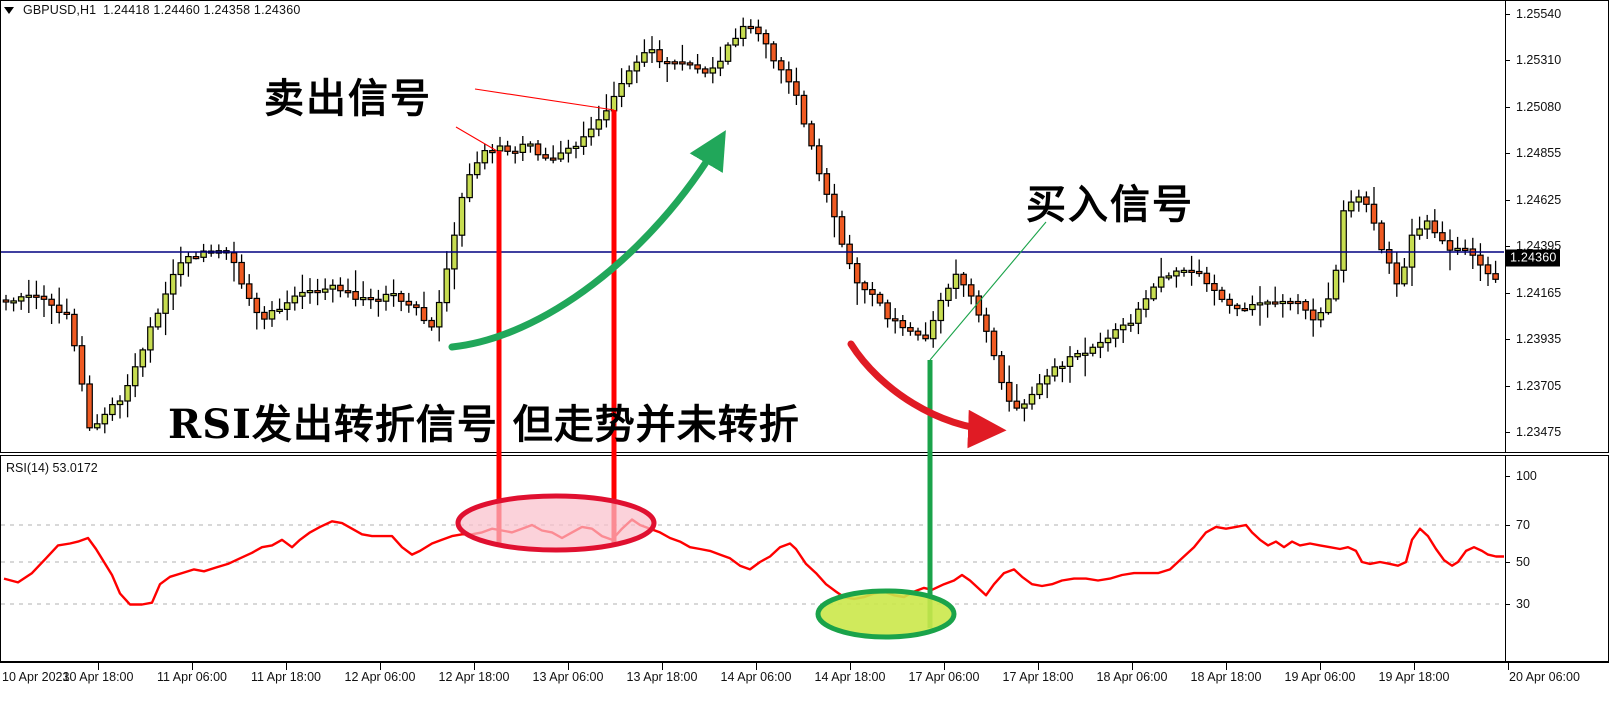  Describe the element at coordinates (756, 677) in the screenshot. I see `time-axis-label: 14 Apr 06:00` at that location.